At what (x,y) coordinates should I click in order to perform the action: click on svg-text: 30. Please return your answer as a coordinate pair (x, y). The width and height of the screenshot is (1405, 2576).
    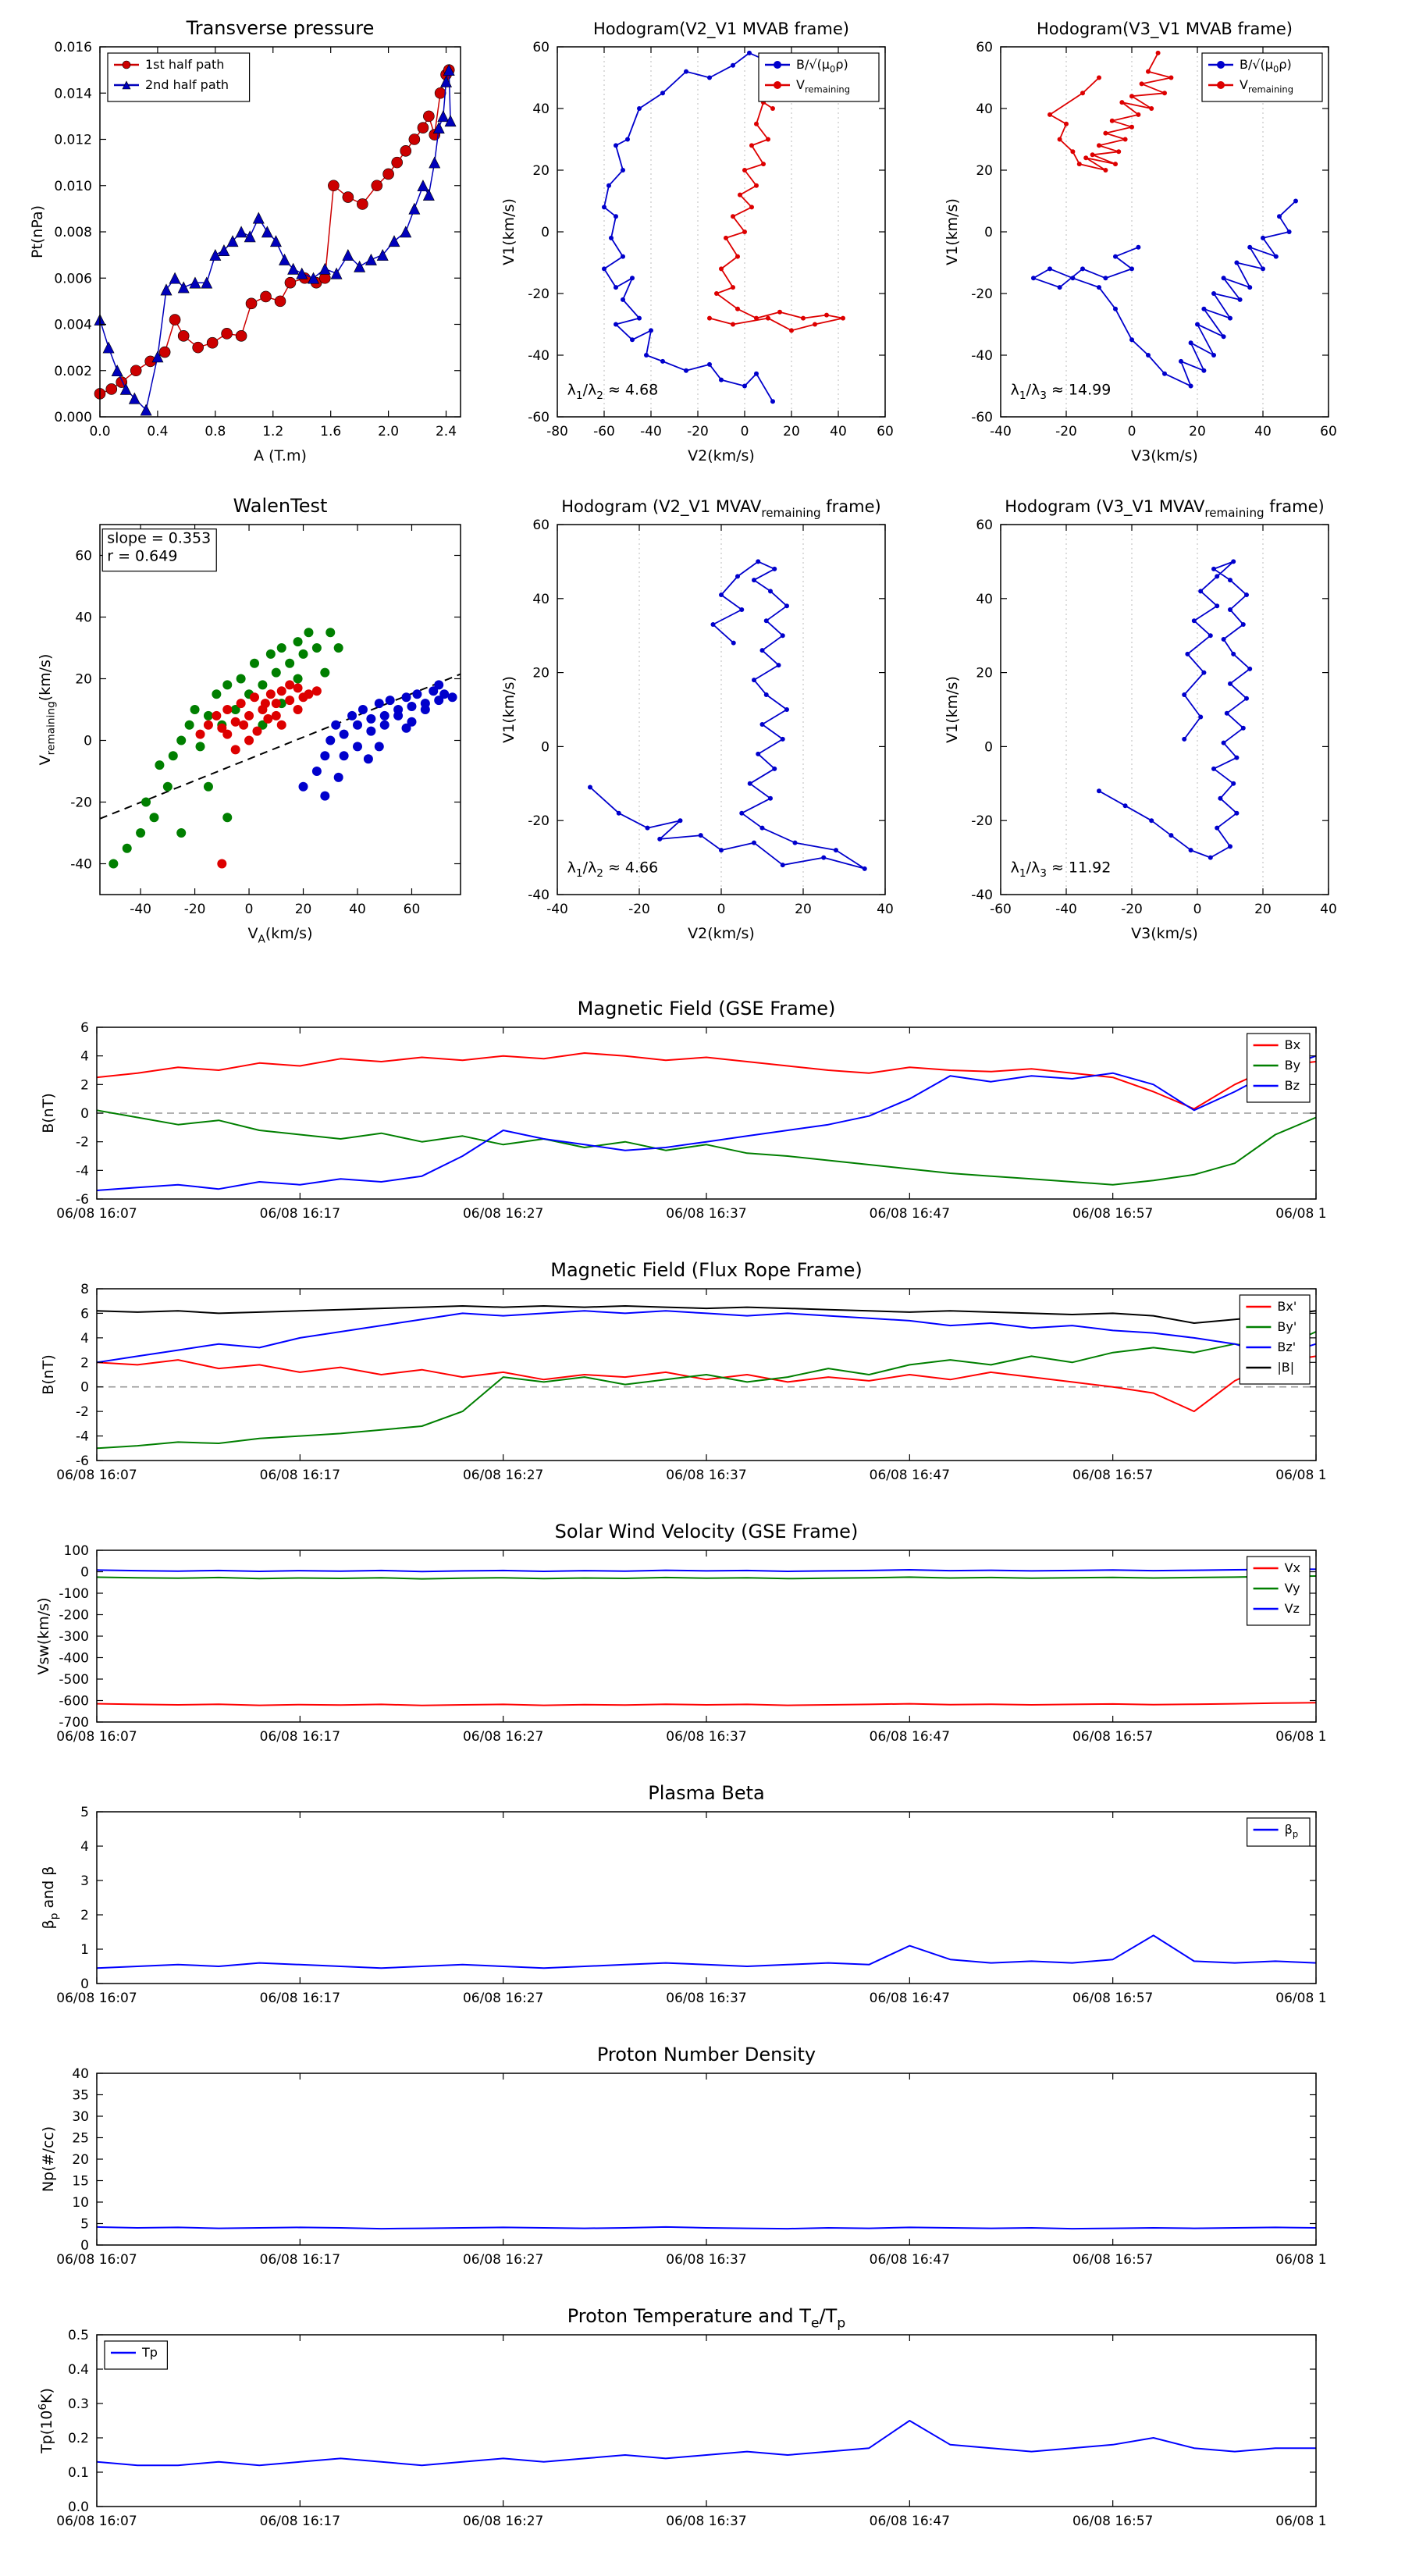
    Looking at the image, I should click on (81, 2117).